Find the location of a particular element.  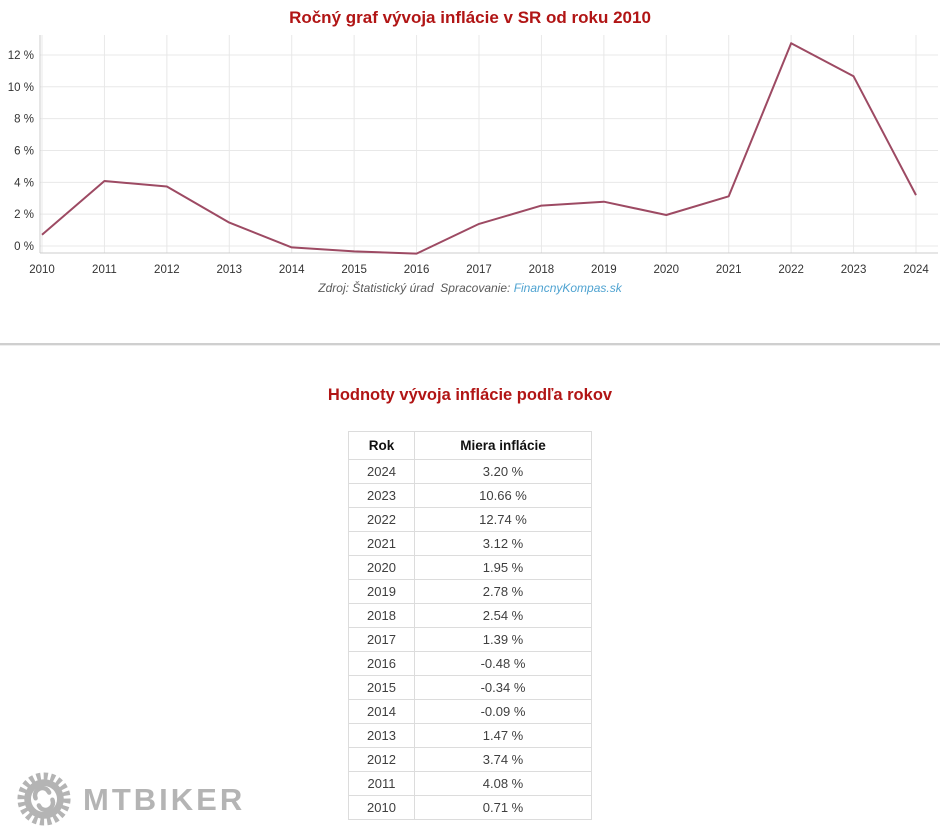

table-row: 2015 -0.34 % is located at coordinates (470, 687).